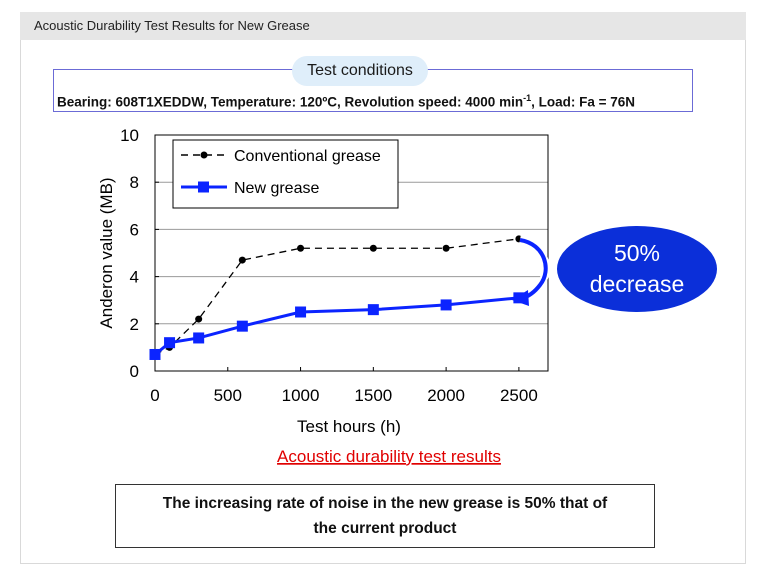 The image size is (757, 576). I want to click on decrease-callout, so click(637, 269).